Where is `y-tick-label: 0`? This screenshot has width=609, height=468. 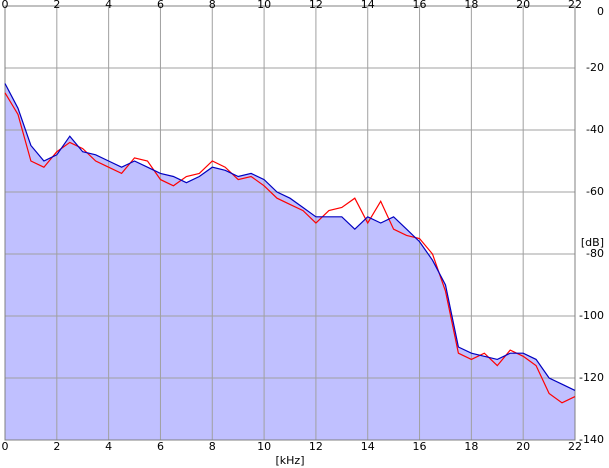 y-tick-label: 0 is located at coordinates (600, 11).